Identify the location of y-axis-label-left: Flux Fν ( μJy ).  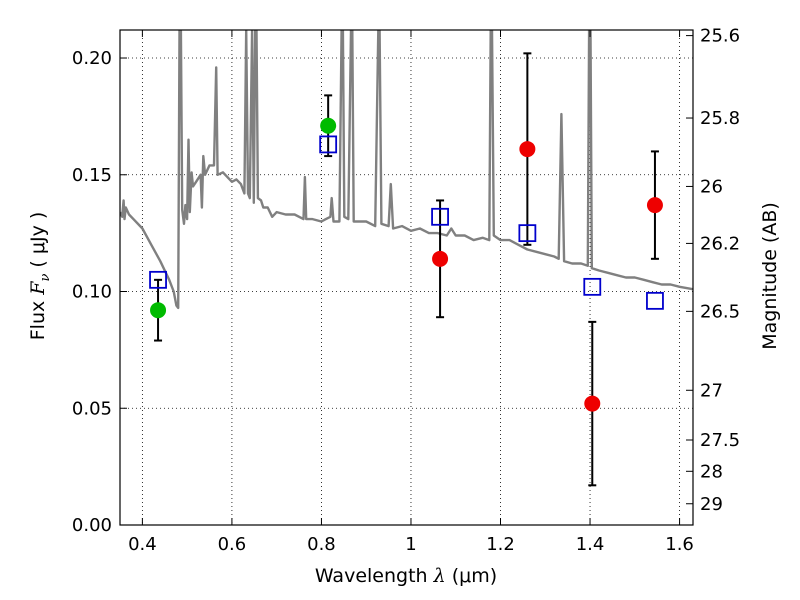
(40, 276).